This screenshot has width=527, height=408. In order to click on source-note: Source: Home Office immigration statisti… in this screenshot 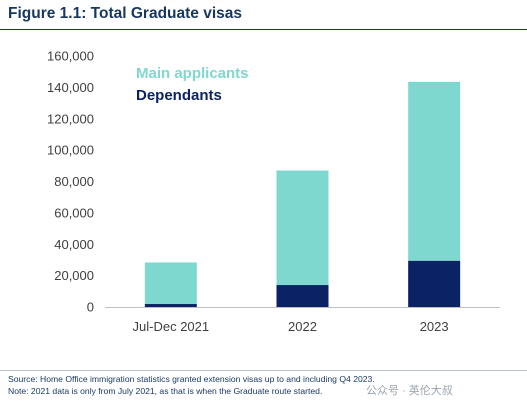, I will do `click(191, 379)`.